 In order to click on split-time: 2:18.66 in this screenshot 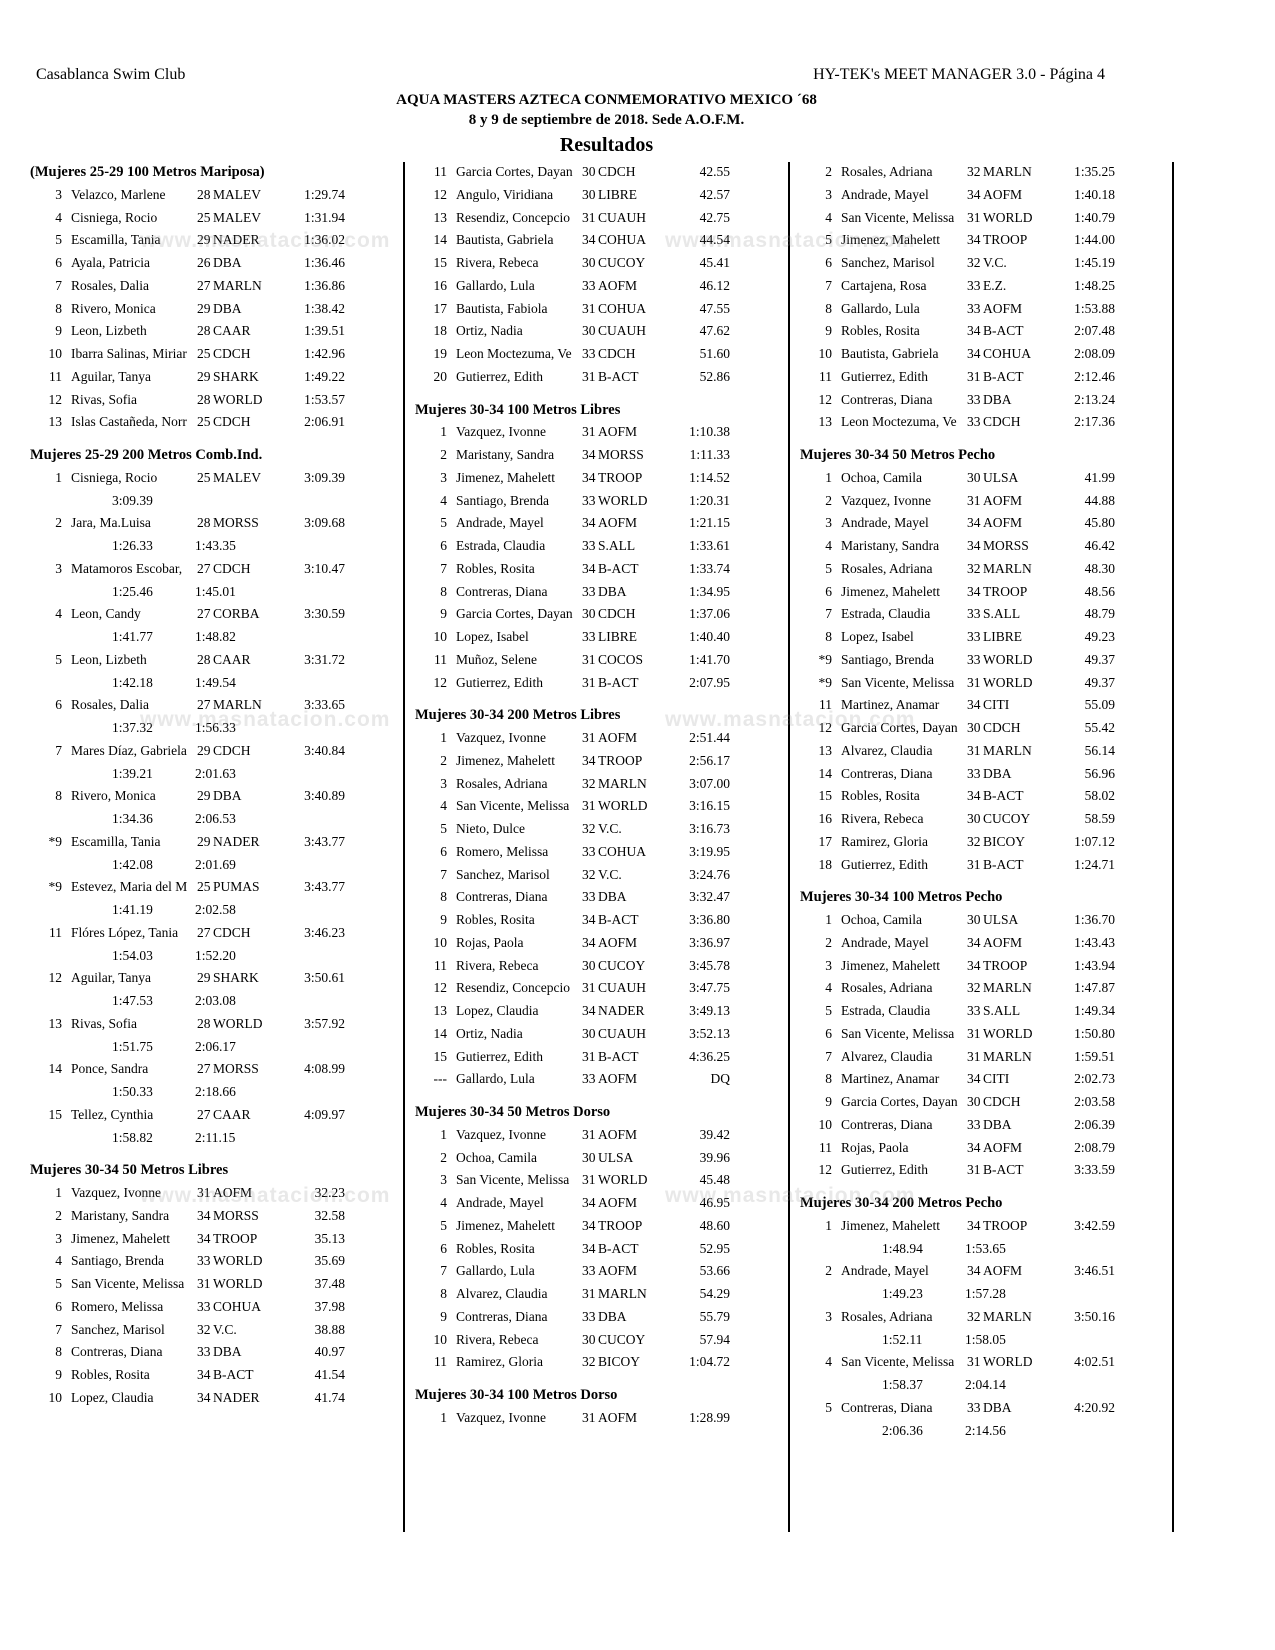, I will do `click(215, 1091)`.